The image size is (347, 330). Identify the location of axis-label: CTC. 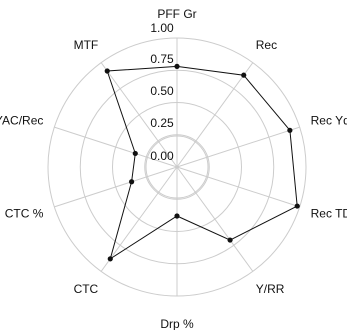
(86, 289).